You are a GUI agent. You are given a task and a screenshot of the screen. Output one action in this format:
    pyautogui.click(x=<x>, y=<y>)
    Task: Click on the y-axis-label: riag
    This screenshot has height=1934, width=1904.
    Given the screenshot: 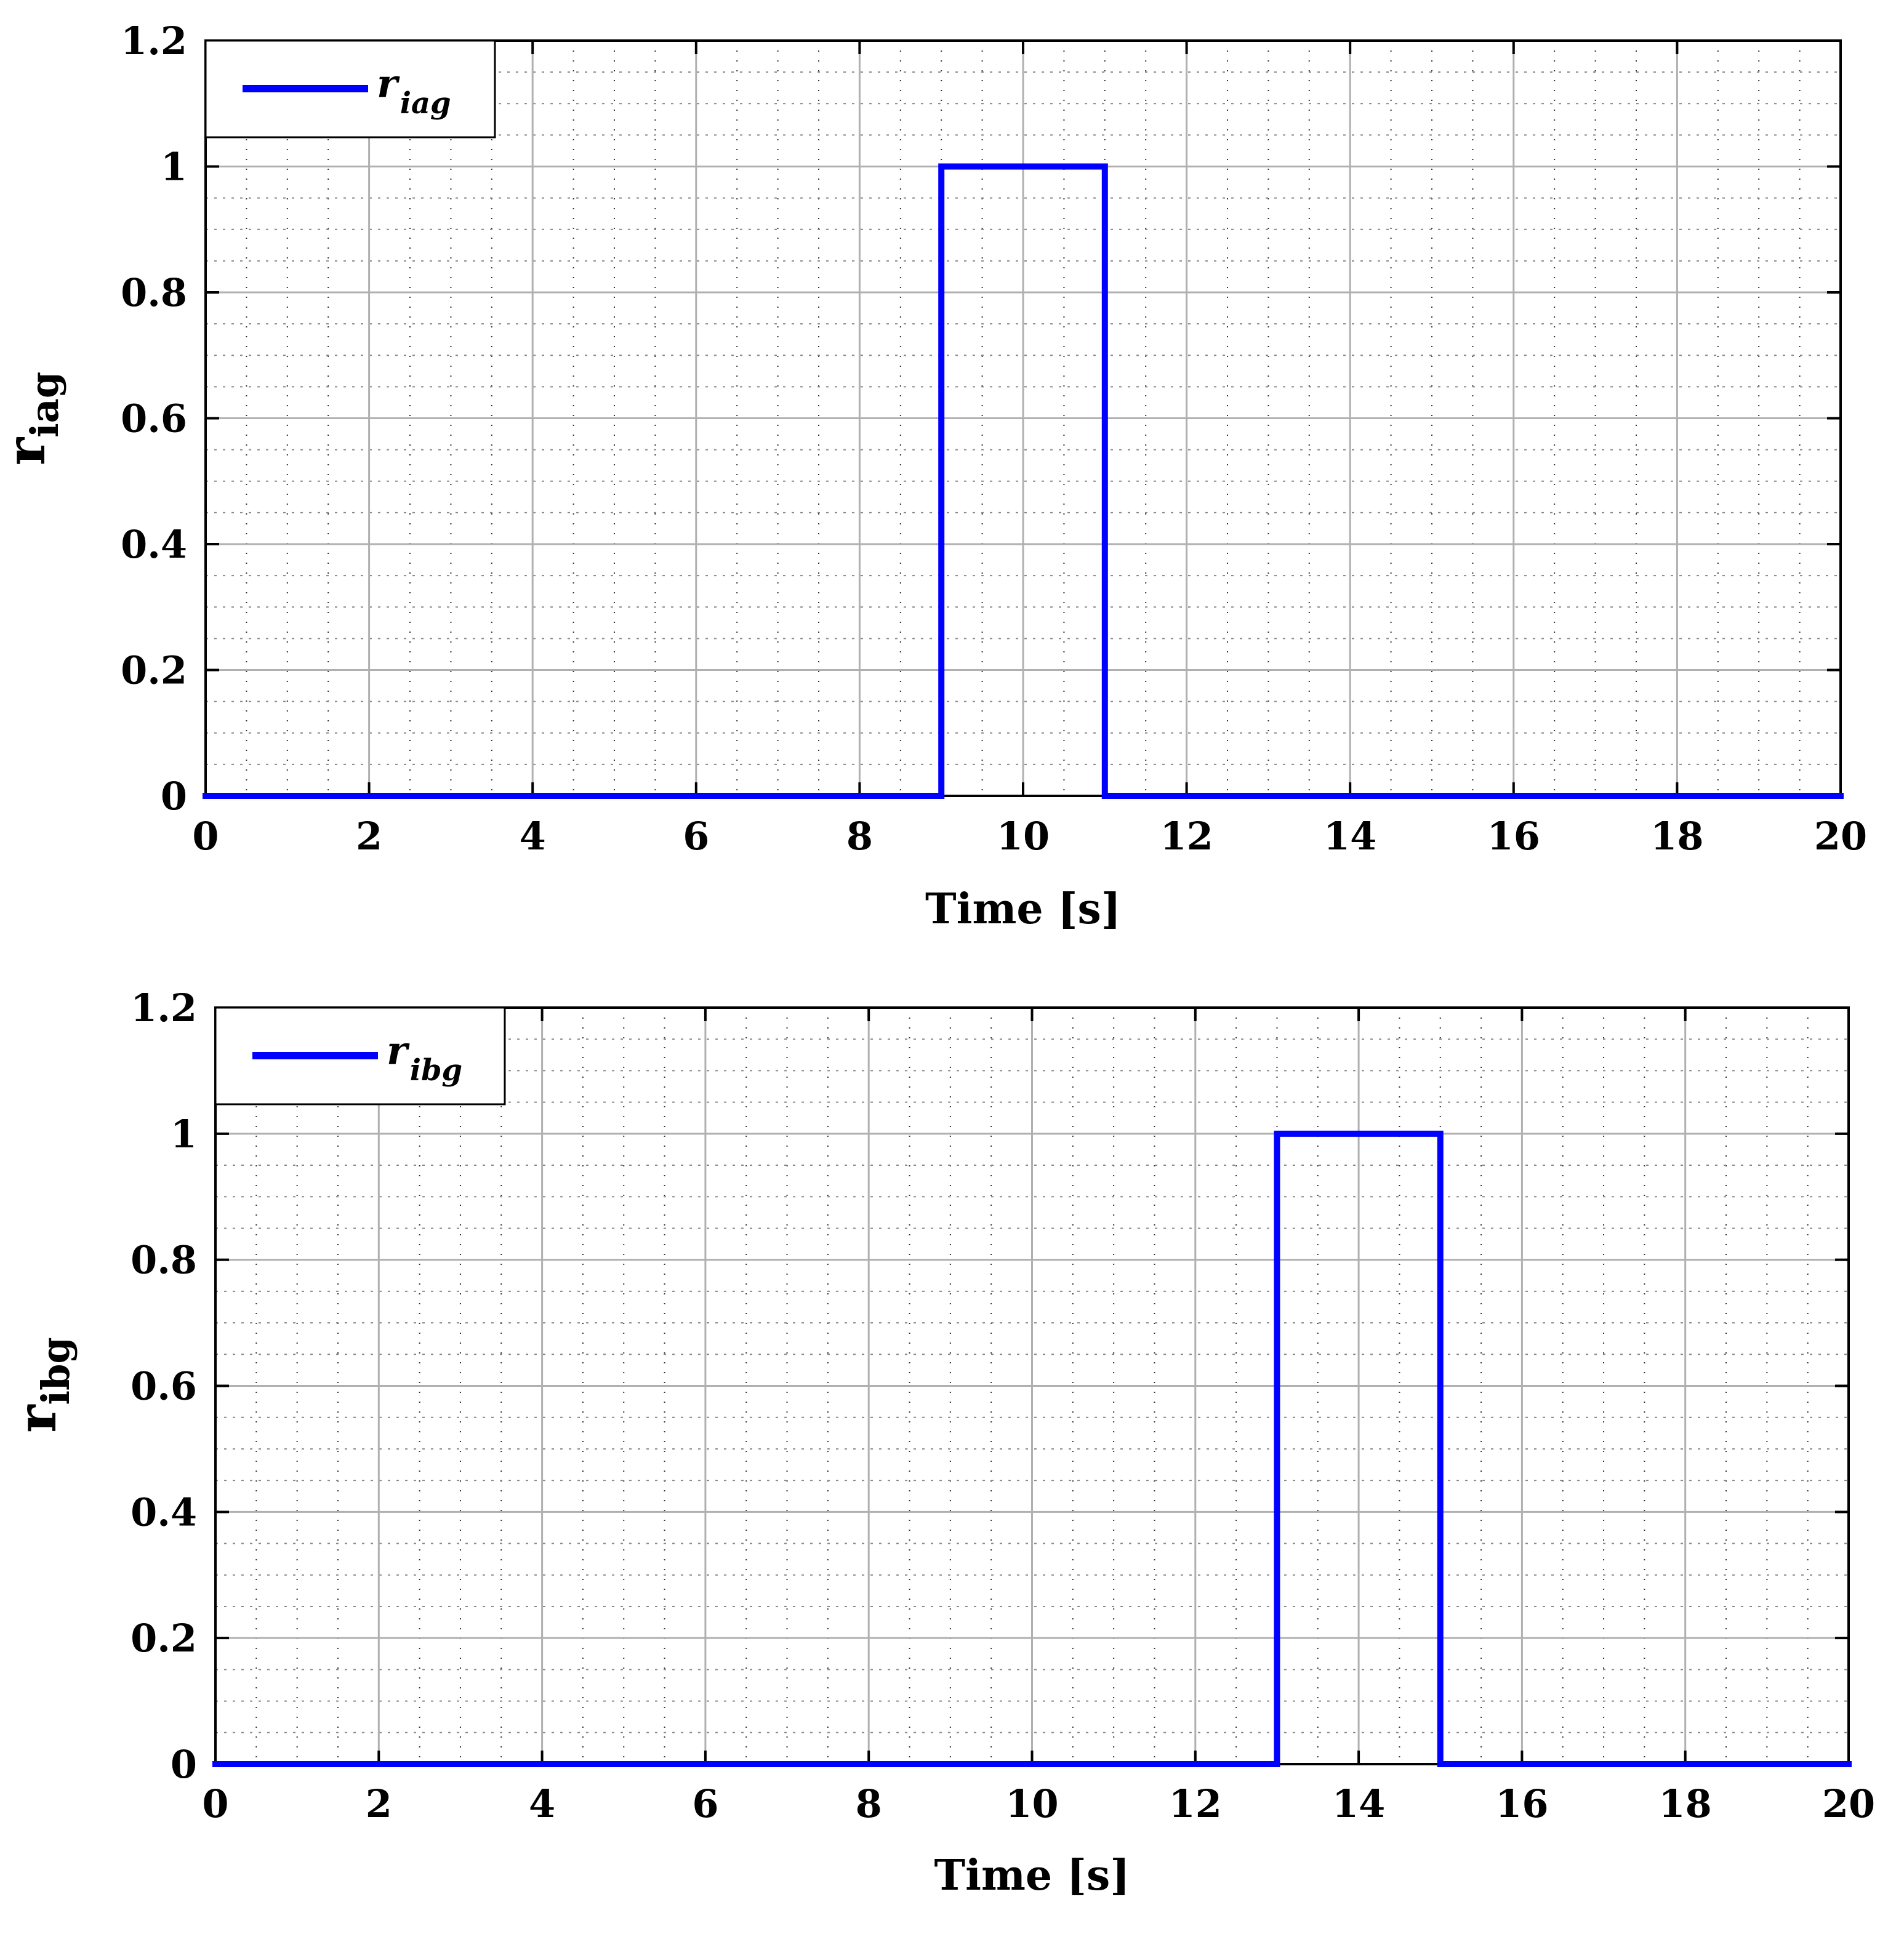 What is the action you would take?
    pyautogui.click(x=33, y=418)
    